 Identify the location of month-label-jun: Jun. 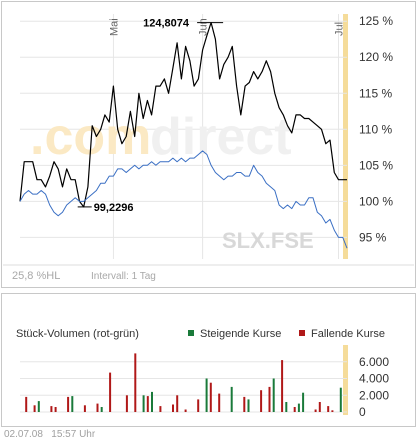
(204, 27).